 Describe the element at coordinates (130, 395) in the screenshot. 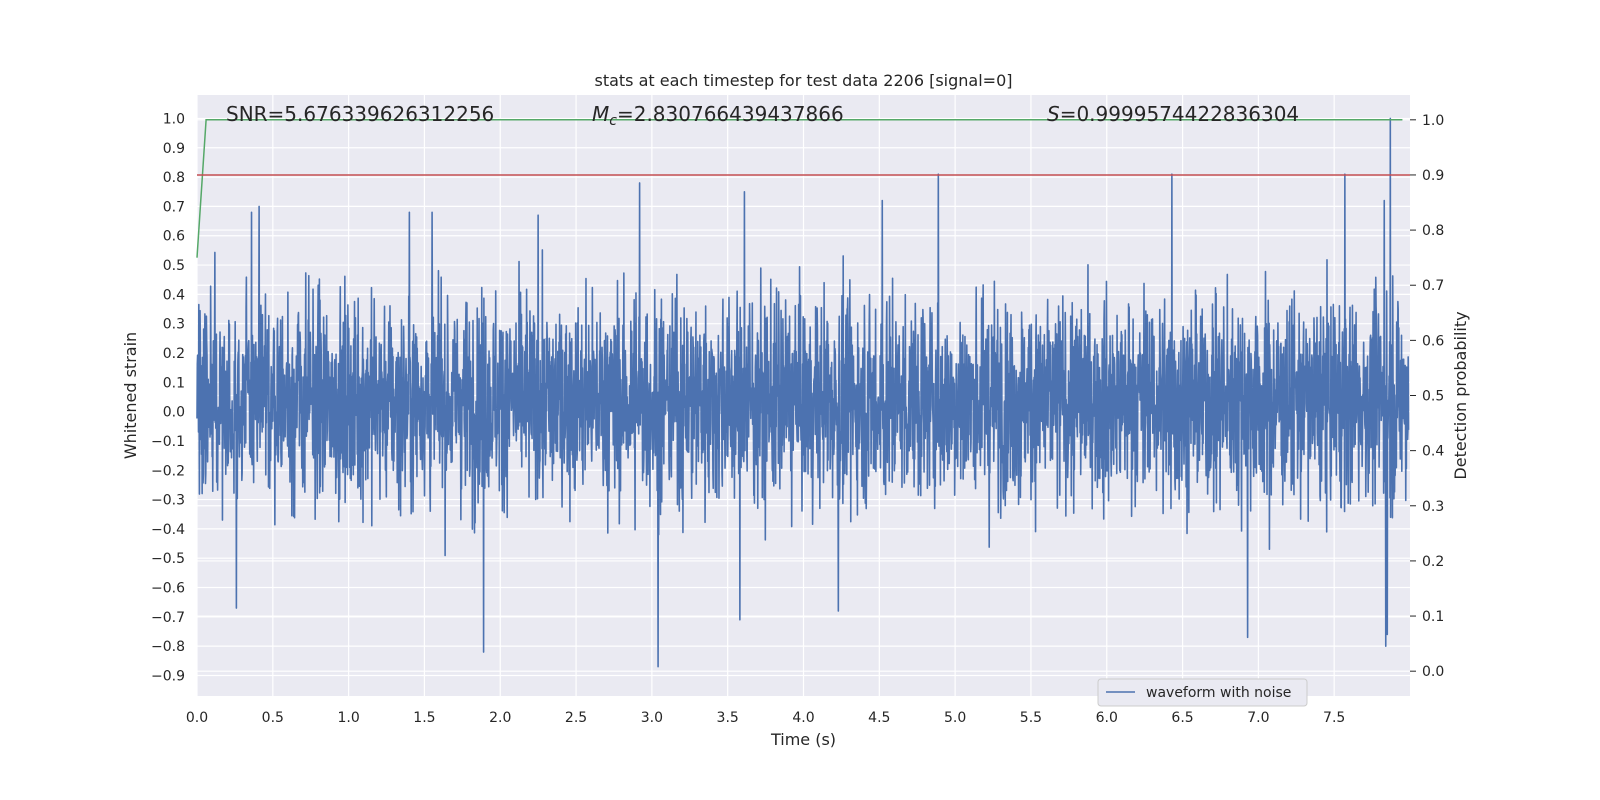

I see `y-axis-label: Whitened strain` at that location.